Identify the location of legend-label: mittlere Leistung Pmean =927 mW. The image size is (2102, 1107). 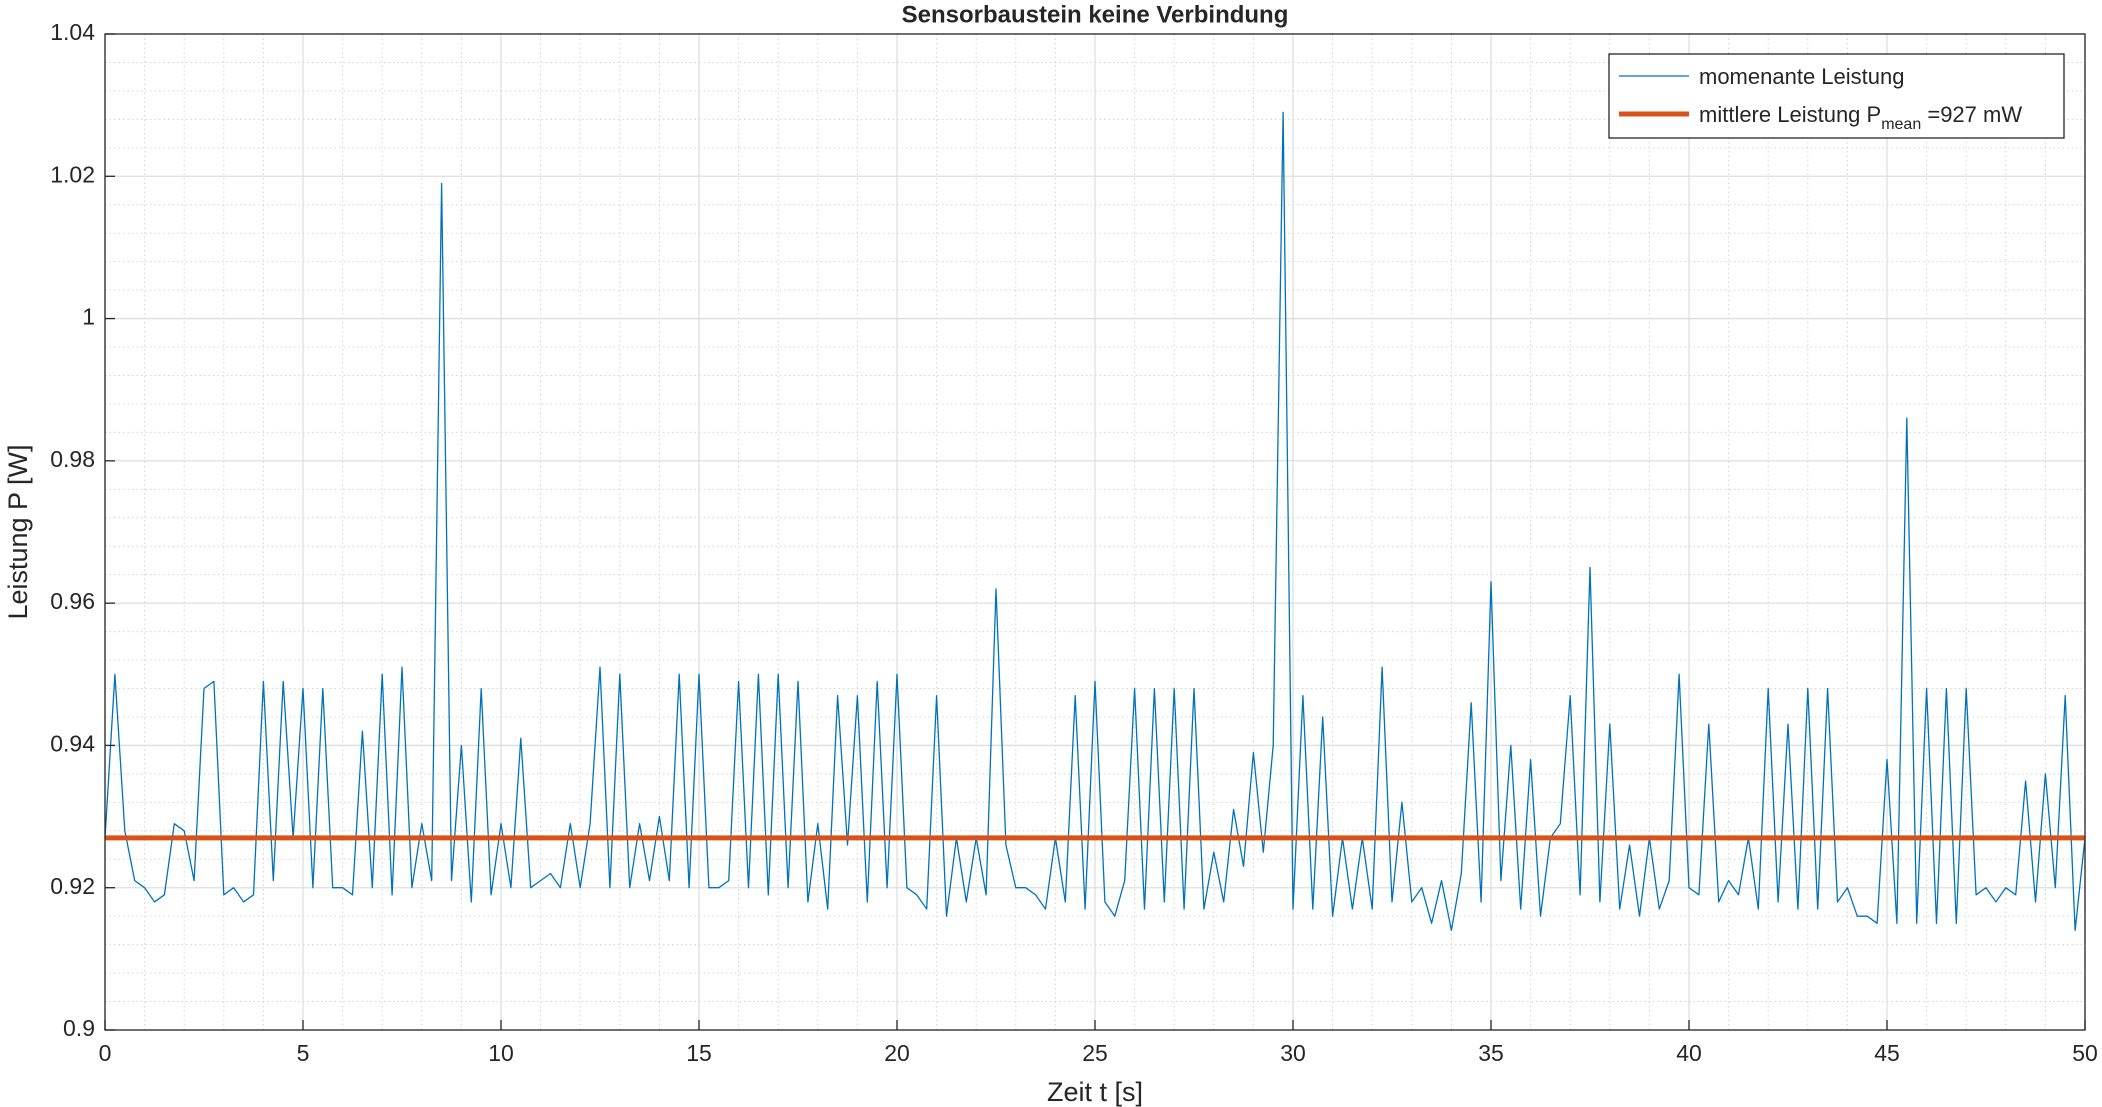
(1860, 117).